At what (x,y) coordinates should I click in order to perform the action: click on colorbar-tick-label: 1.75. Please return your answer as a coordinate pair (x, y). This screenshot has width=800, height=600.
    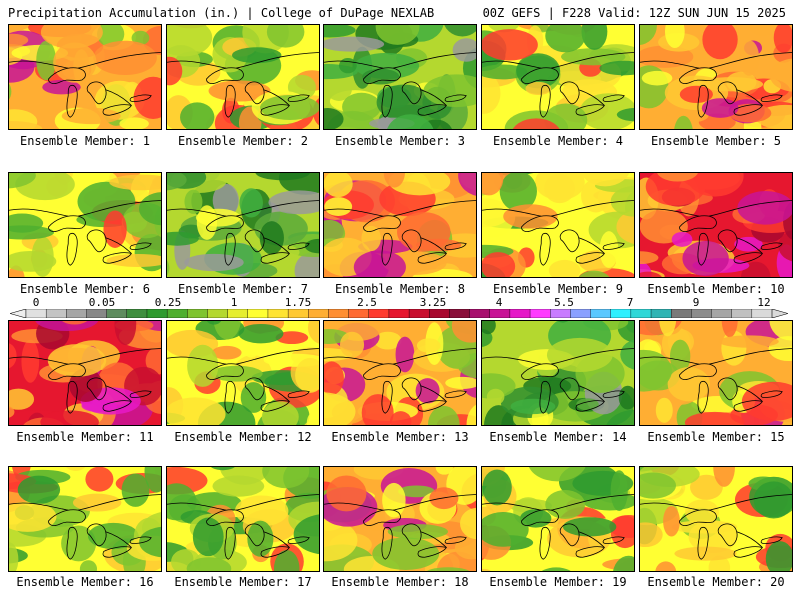
    Looking at the image, I should click on (298, 302).